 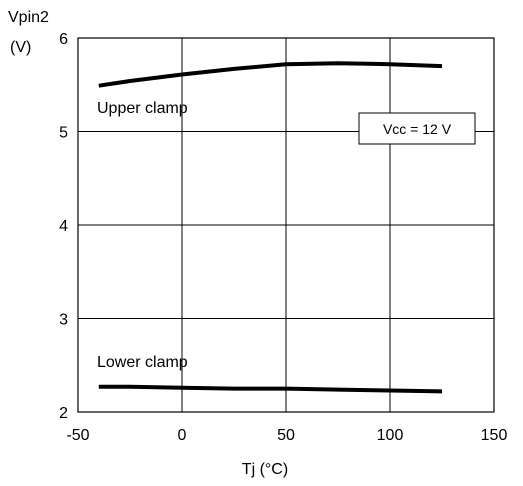 I want to click on annotation-vcc: Vcc = 12 V, so click(x=417, y=129).